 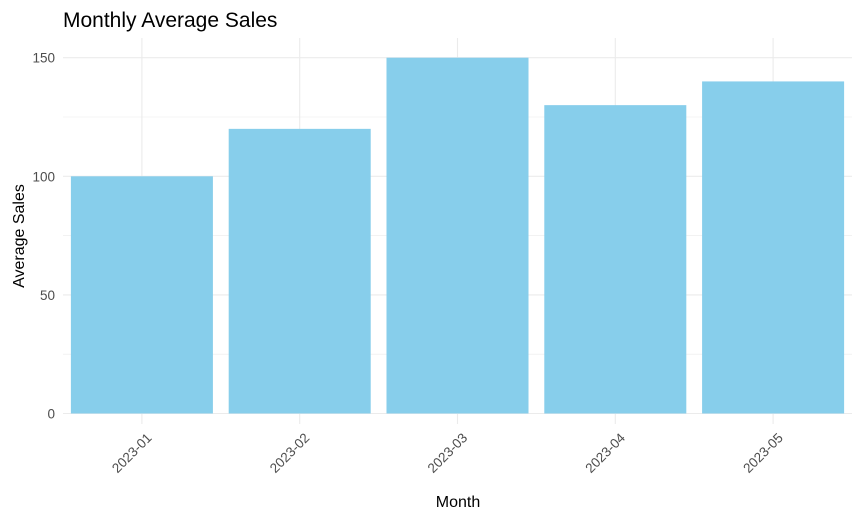 What do you see at coordinates (290, 453) in the screenshot?
I see `x-tick-label: 2023-02` at bounding box center [290, 453].